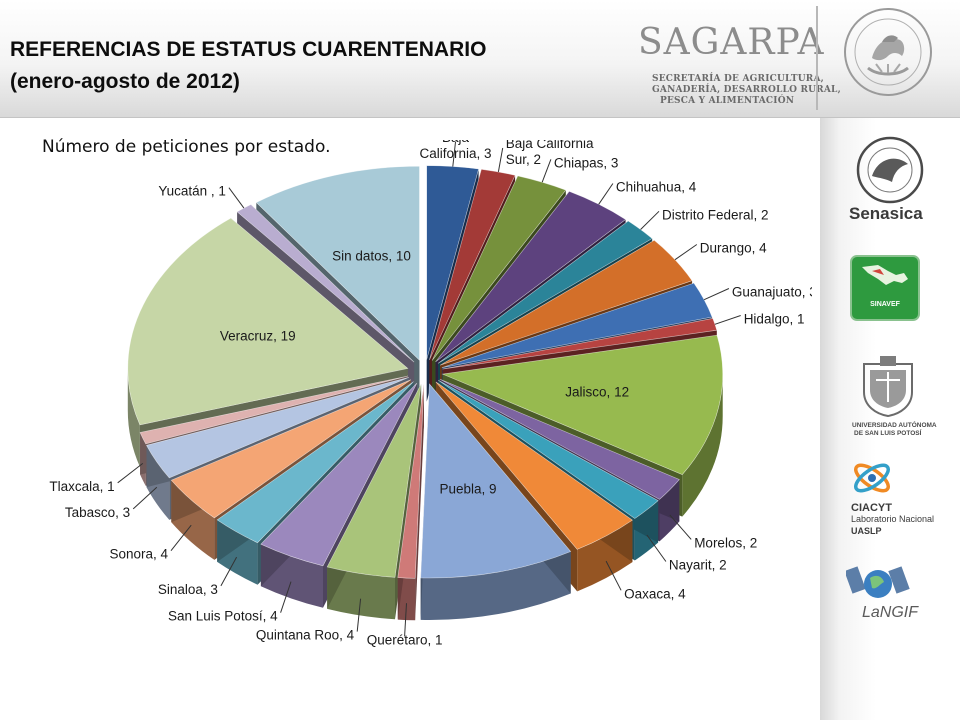  I want to click on sinavef-logo: SINAVEF, so click(885, 288).